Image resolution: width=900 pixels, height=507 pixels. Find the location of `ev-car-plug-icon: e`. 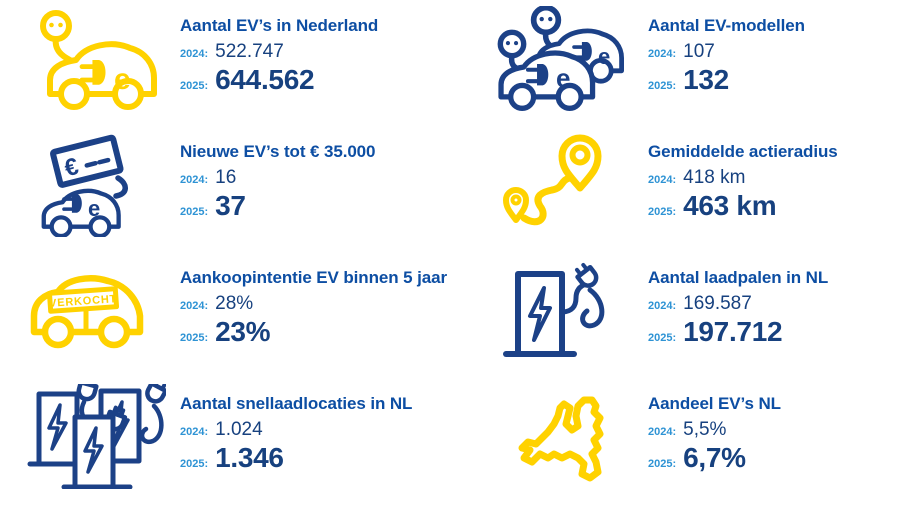

ev-car-plug-icon: e is located at coordinates (96, 58).